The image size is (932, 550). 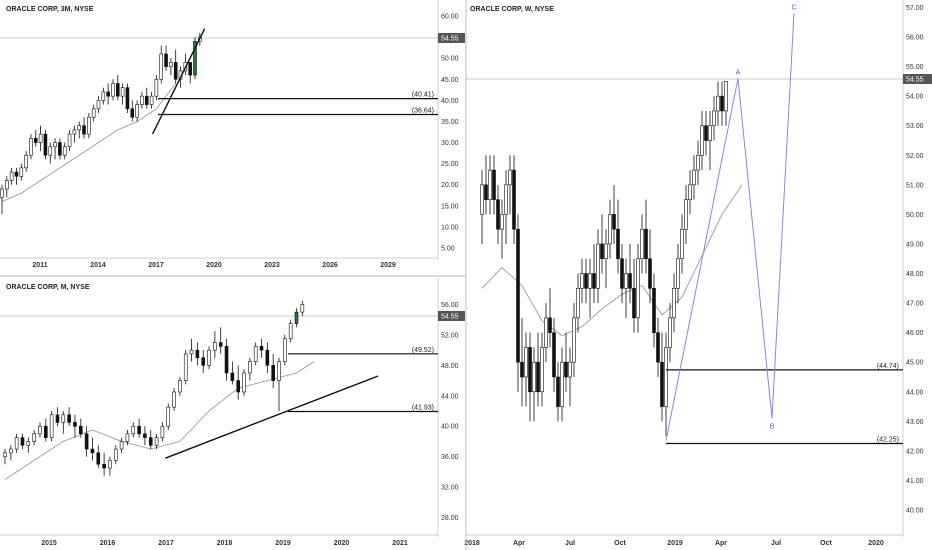 I want to click on y-tick-label: 53.00, so click(x=915, y=126).